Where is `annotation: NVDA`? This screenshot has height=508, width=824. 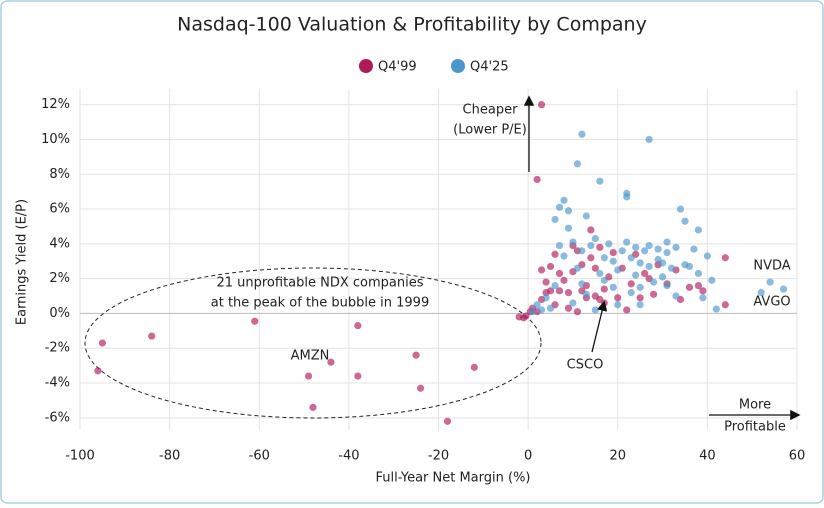
annotation: NVDA is located at coordinates (771, 266).